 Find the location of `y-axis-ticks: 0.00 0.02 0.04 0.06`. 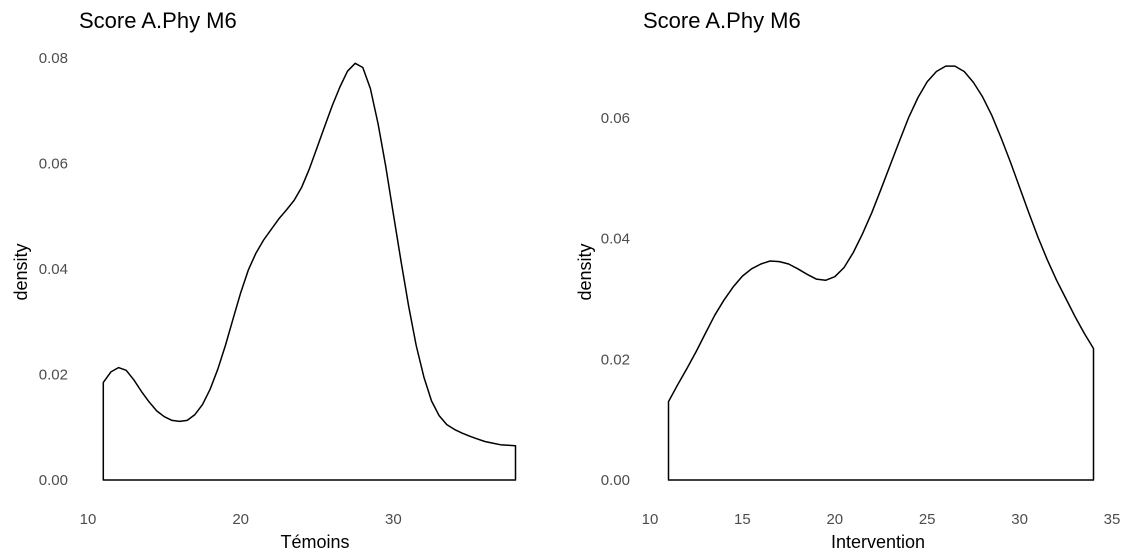

y-axis-ticks: 0.00 0.02 0.04 0.06 is located at coordinates (615, 299).